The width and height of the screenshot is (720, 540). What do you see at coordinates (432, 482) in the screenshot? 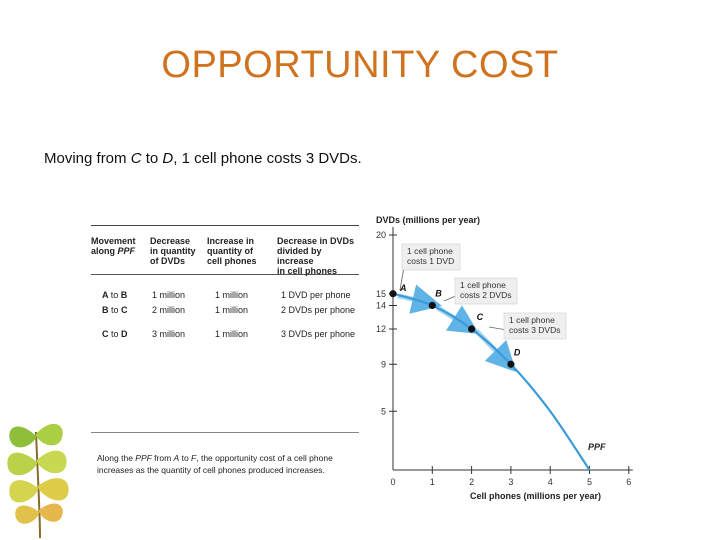
I see `x-tick-label: 1` at bounding box center [432, 482].